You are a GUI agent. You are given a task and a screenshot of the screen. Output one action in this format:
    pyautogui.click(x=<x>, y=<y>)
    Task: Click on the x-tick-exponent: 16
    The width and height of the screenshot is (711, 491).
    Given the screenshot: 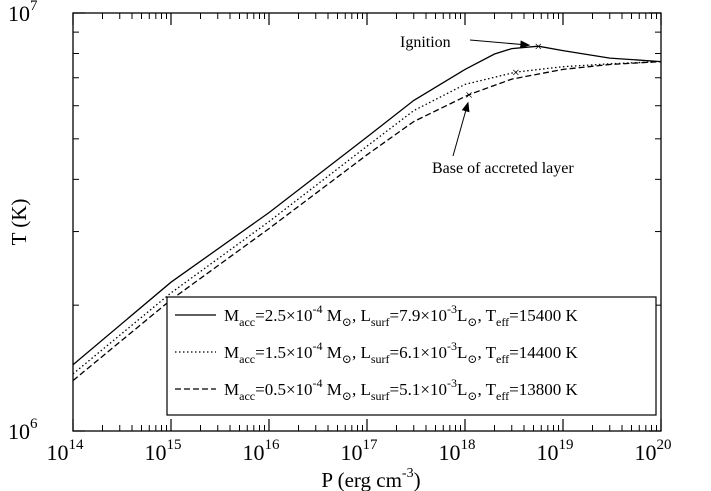 What is the action you would take?
    pyautogui.click(x=273, y=445)
    